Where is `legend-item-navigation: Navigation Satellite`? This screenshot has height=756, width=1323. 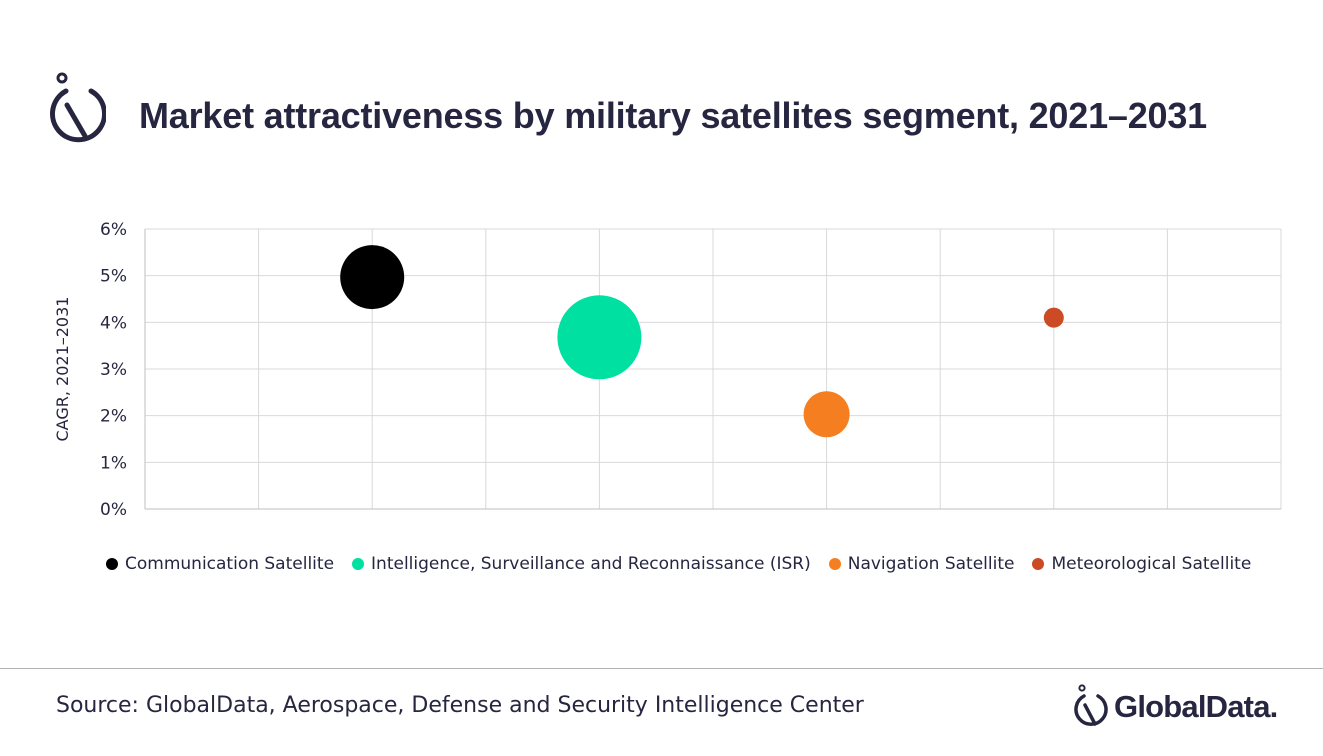
legend-item-navigation: Navigation Satellite is located at coordinates (921, 564).